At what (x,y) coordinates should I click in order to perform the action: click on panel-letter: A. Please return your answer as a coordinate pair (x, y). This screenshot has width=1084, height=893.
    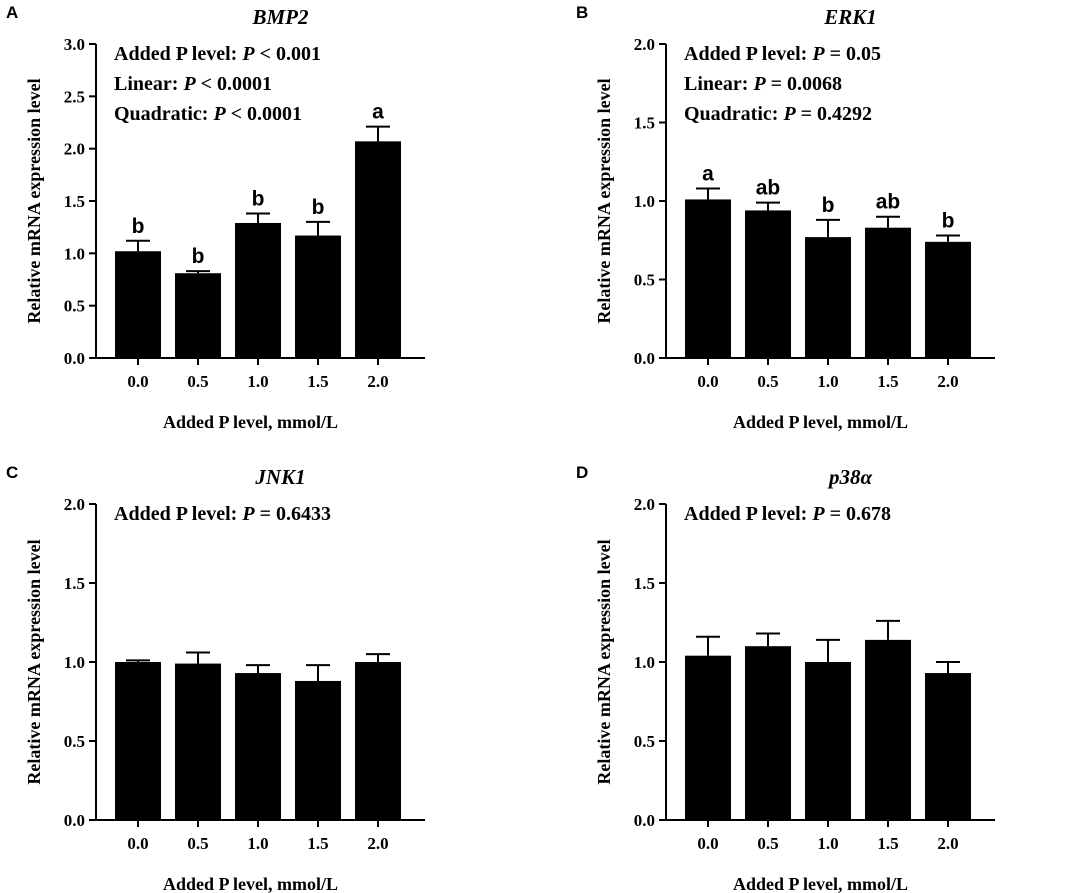
    Looking at the image, I should click on (12, 12).